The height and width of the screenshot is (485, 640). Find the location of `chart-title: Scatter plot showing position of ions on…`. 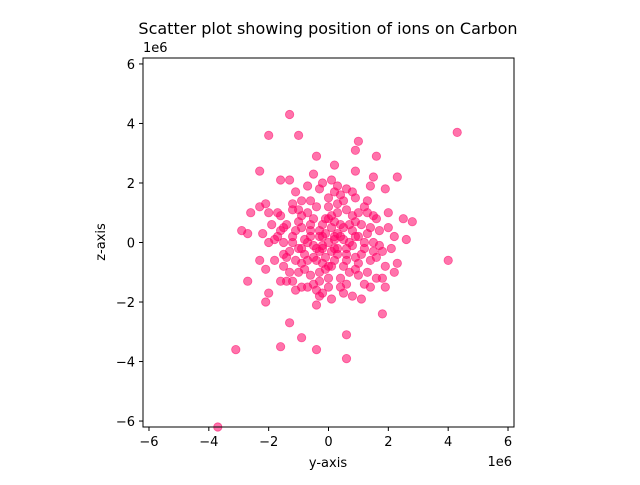

chart-title: Scatter plot showing position of ions on… is located at coordinates (327, 28).